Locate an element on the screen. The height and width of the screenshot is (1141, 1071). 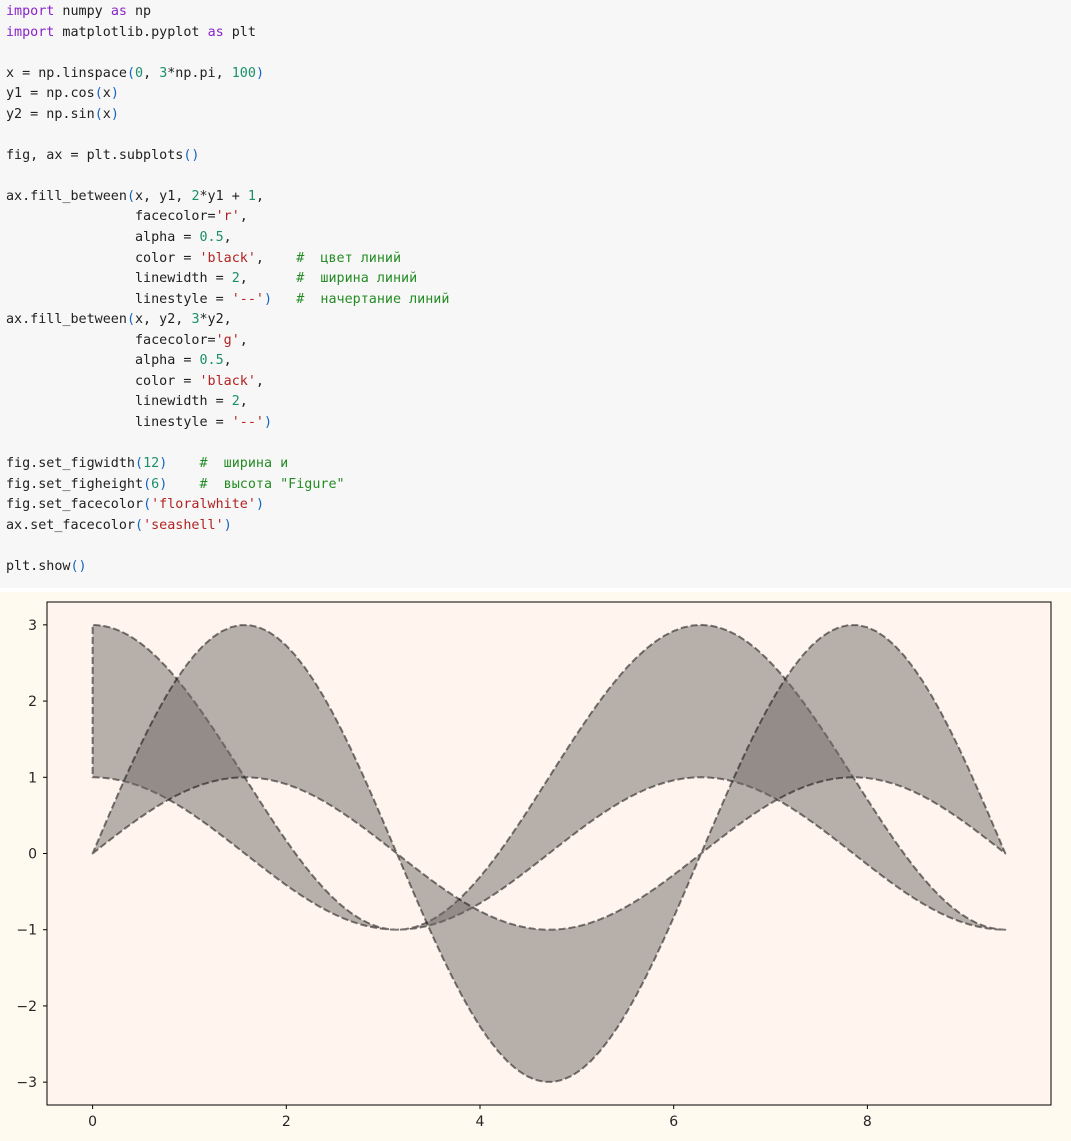
x-tick-label: 2 is located at coordinates (286, 1122).